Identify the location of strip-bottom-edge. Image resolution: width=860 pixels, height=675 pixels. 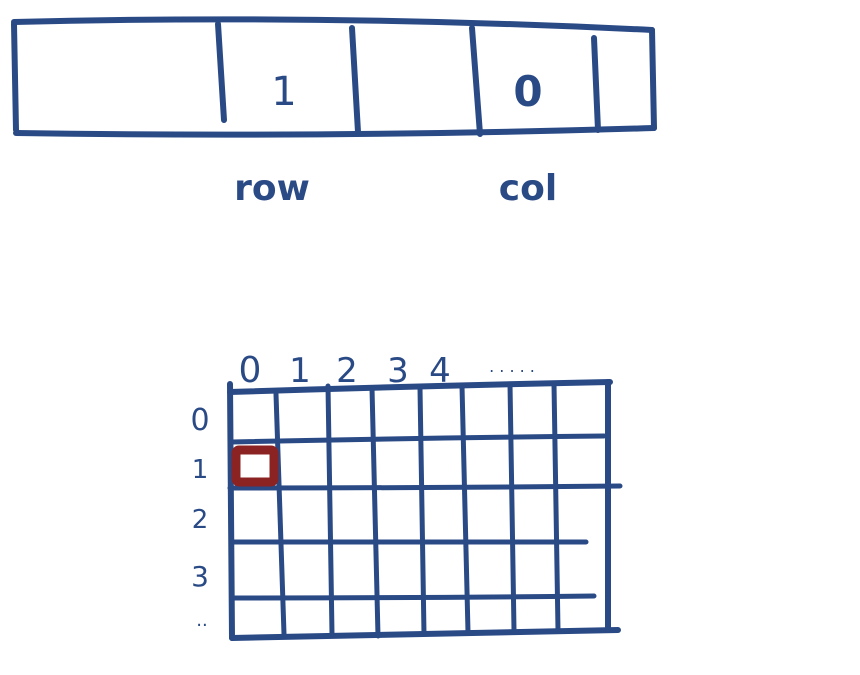
(335, 131).